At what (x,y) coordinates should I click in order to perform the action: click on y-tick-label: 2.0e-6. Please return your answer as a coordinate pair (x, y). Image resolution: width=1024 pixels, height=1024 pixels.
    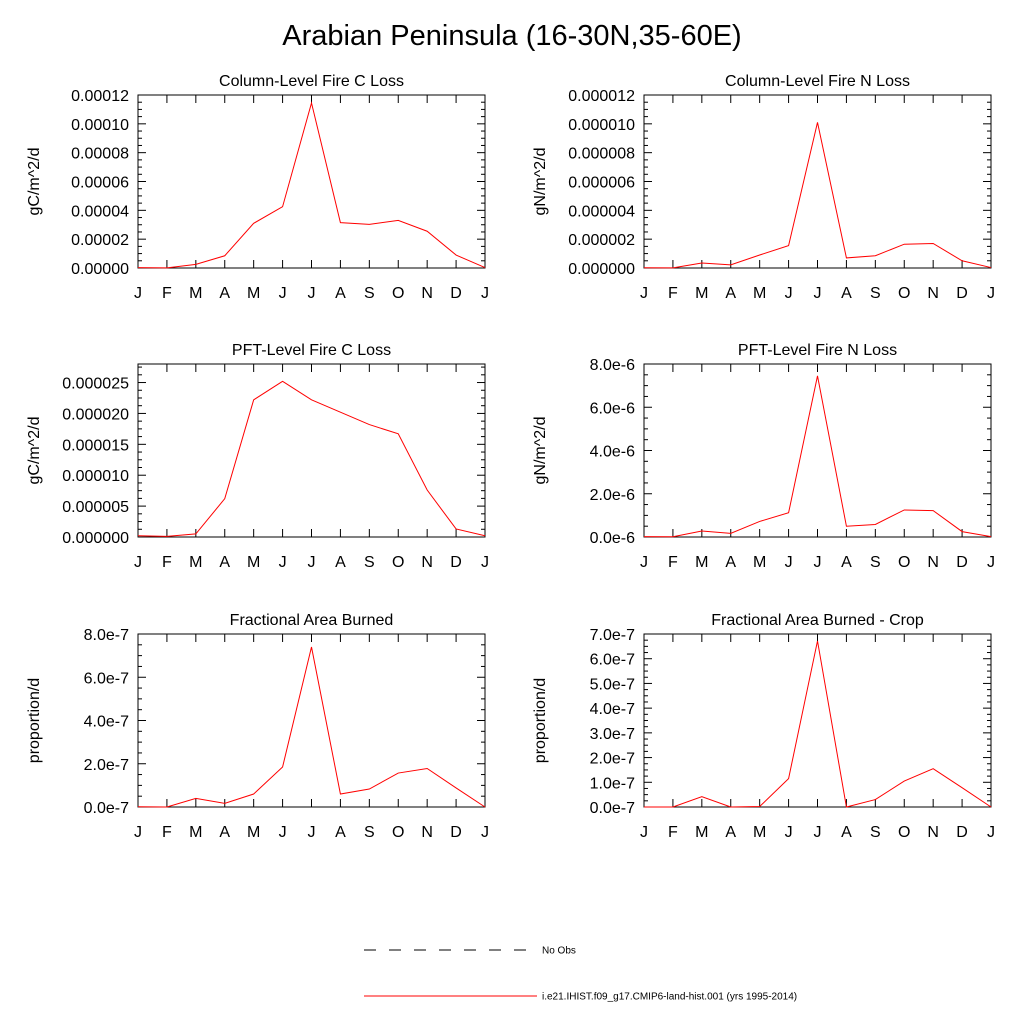
    Looking at the image, I should click on (612, 495).